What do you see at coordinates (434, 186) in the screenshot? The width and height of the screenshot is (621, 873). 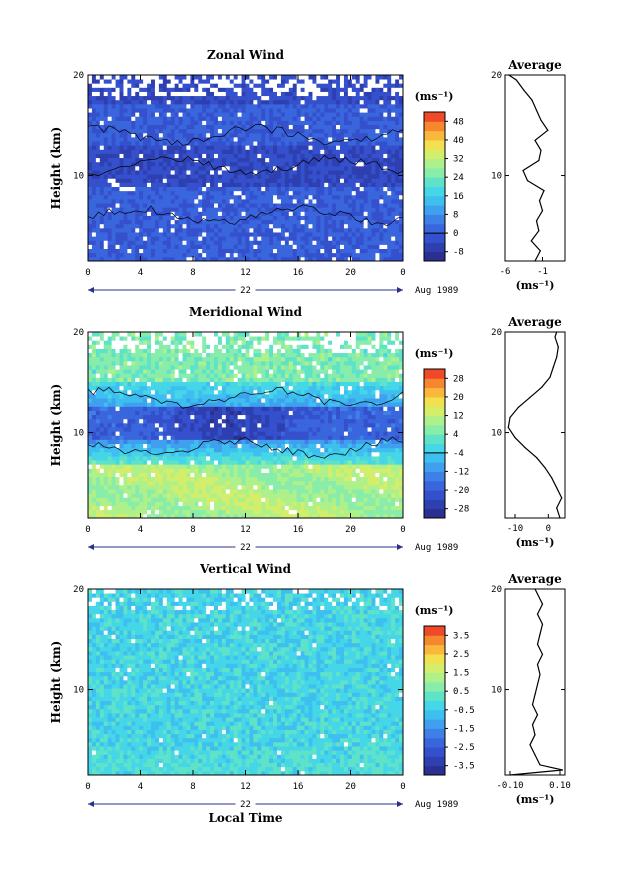 I see `colorbar-frame` at bounding box center [434, 186].